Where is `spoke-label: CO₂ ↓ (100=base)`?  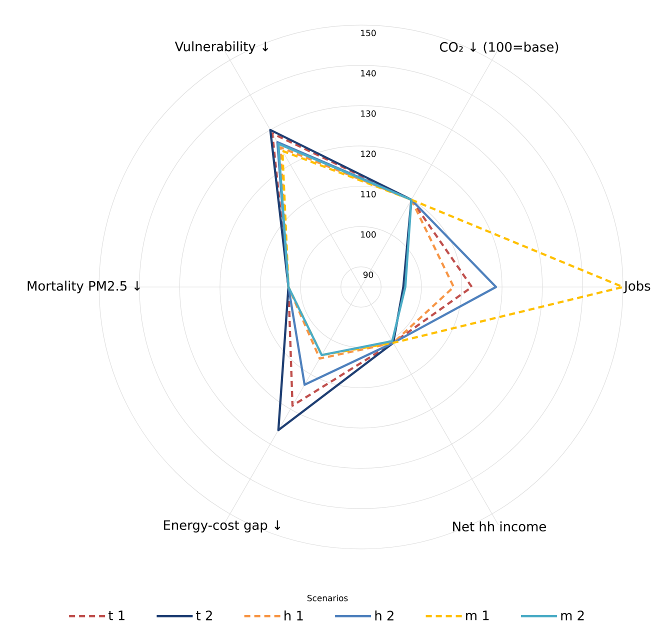
spoke-label: CO₂ ↓ (100=base) is located at coordinates (499, 48).